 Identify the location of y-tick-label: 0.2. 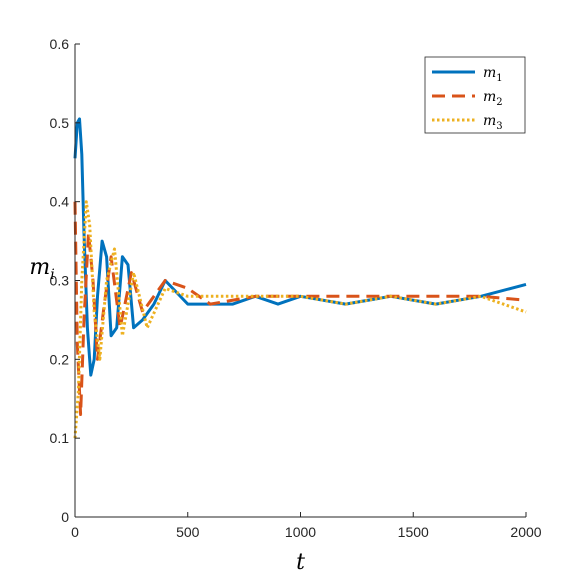
(60, 359).